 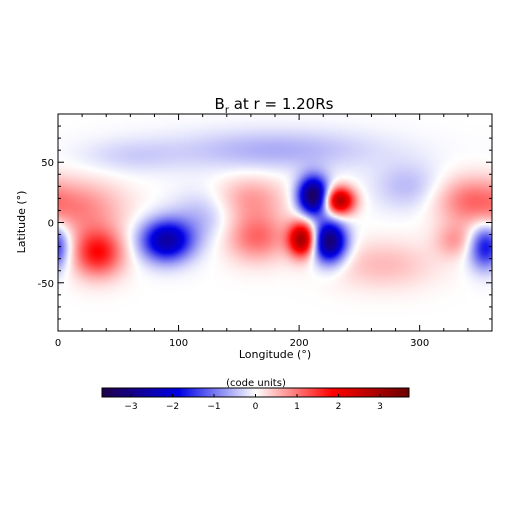 I want to click on colorbar-tick-label: 0, so click(x=256, y=407).